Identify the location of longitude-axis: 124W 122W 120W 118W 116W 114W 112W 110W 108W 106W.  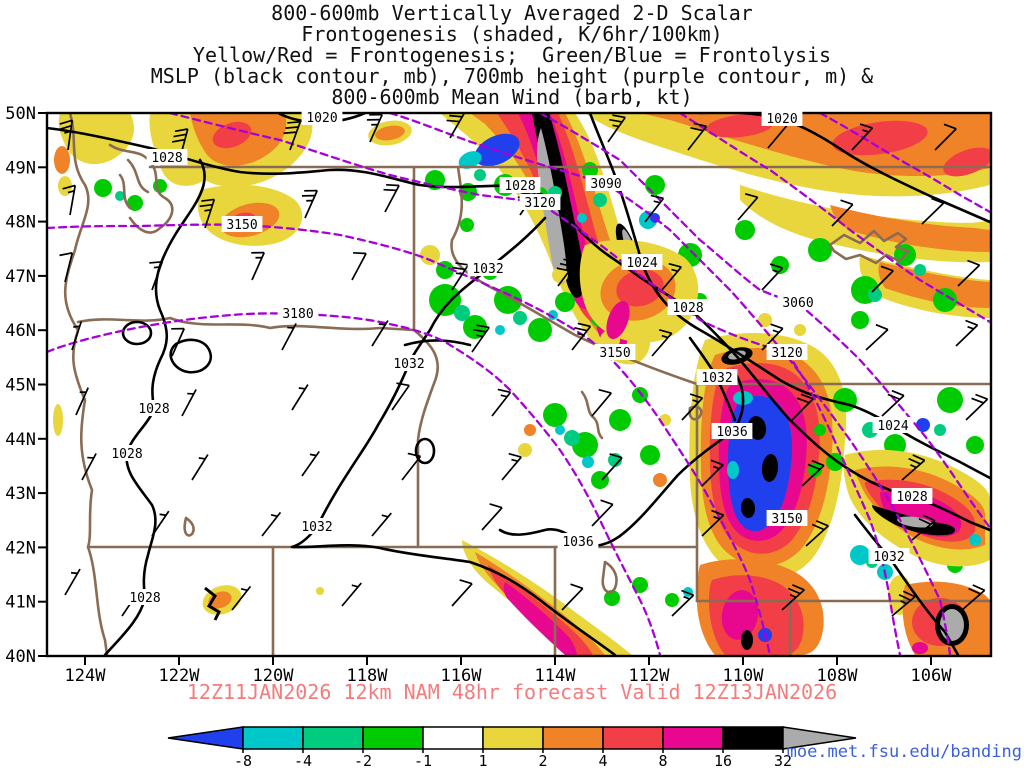
(509, 671).